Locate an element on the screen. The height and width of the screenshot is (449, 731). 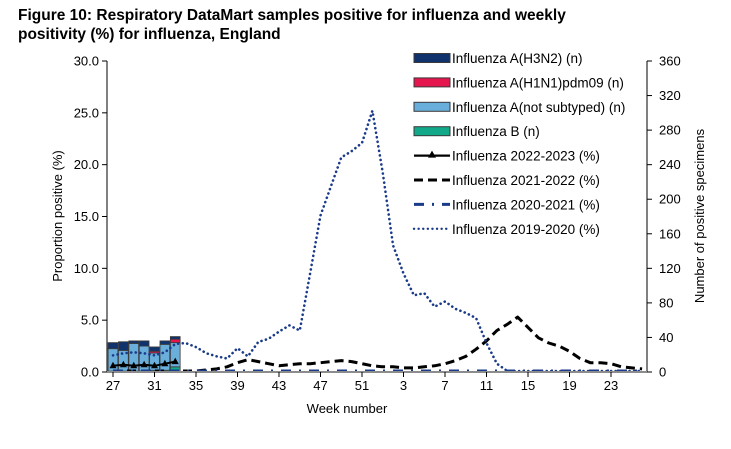
x-tick-label: 3 is located at coordinates (403, 385).